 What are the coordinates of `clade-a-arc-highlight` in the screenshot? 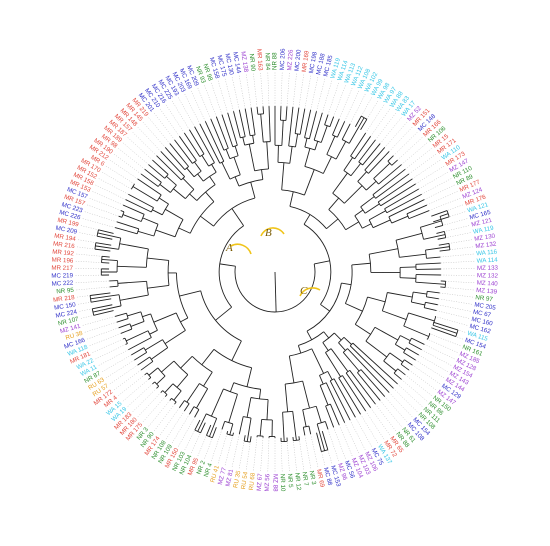 It's located at (241, 249).